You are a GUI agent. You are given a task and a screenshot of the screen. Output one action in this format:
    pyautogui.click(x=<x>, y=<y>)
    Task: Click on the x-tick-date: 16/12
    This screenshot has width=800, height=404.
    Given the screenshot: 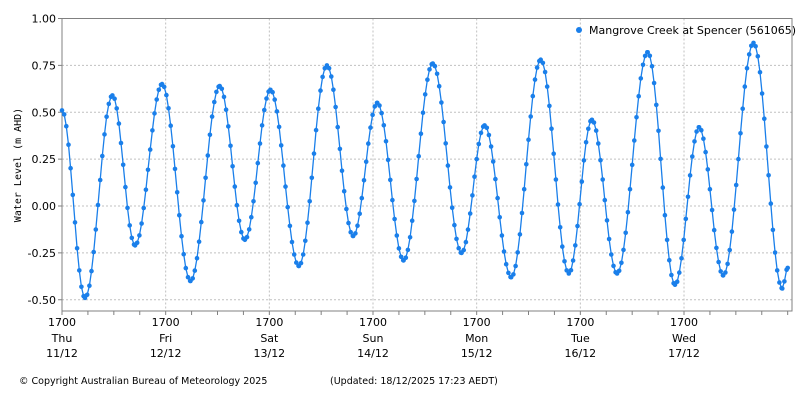 What is the action you would take?
    pyautogui.click(x=580, y=353)
    